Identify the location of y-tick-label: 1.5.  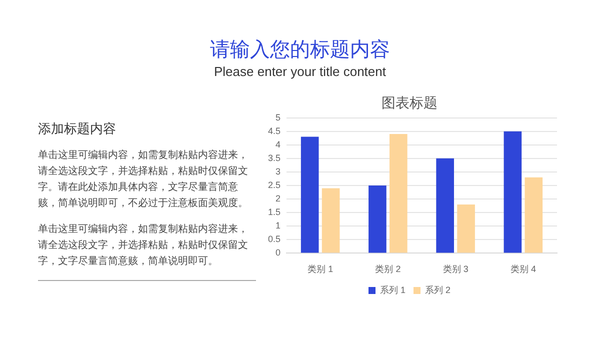
(274, 212).